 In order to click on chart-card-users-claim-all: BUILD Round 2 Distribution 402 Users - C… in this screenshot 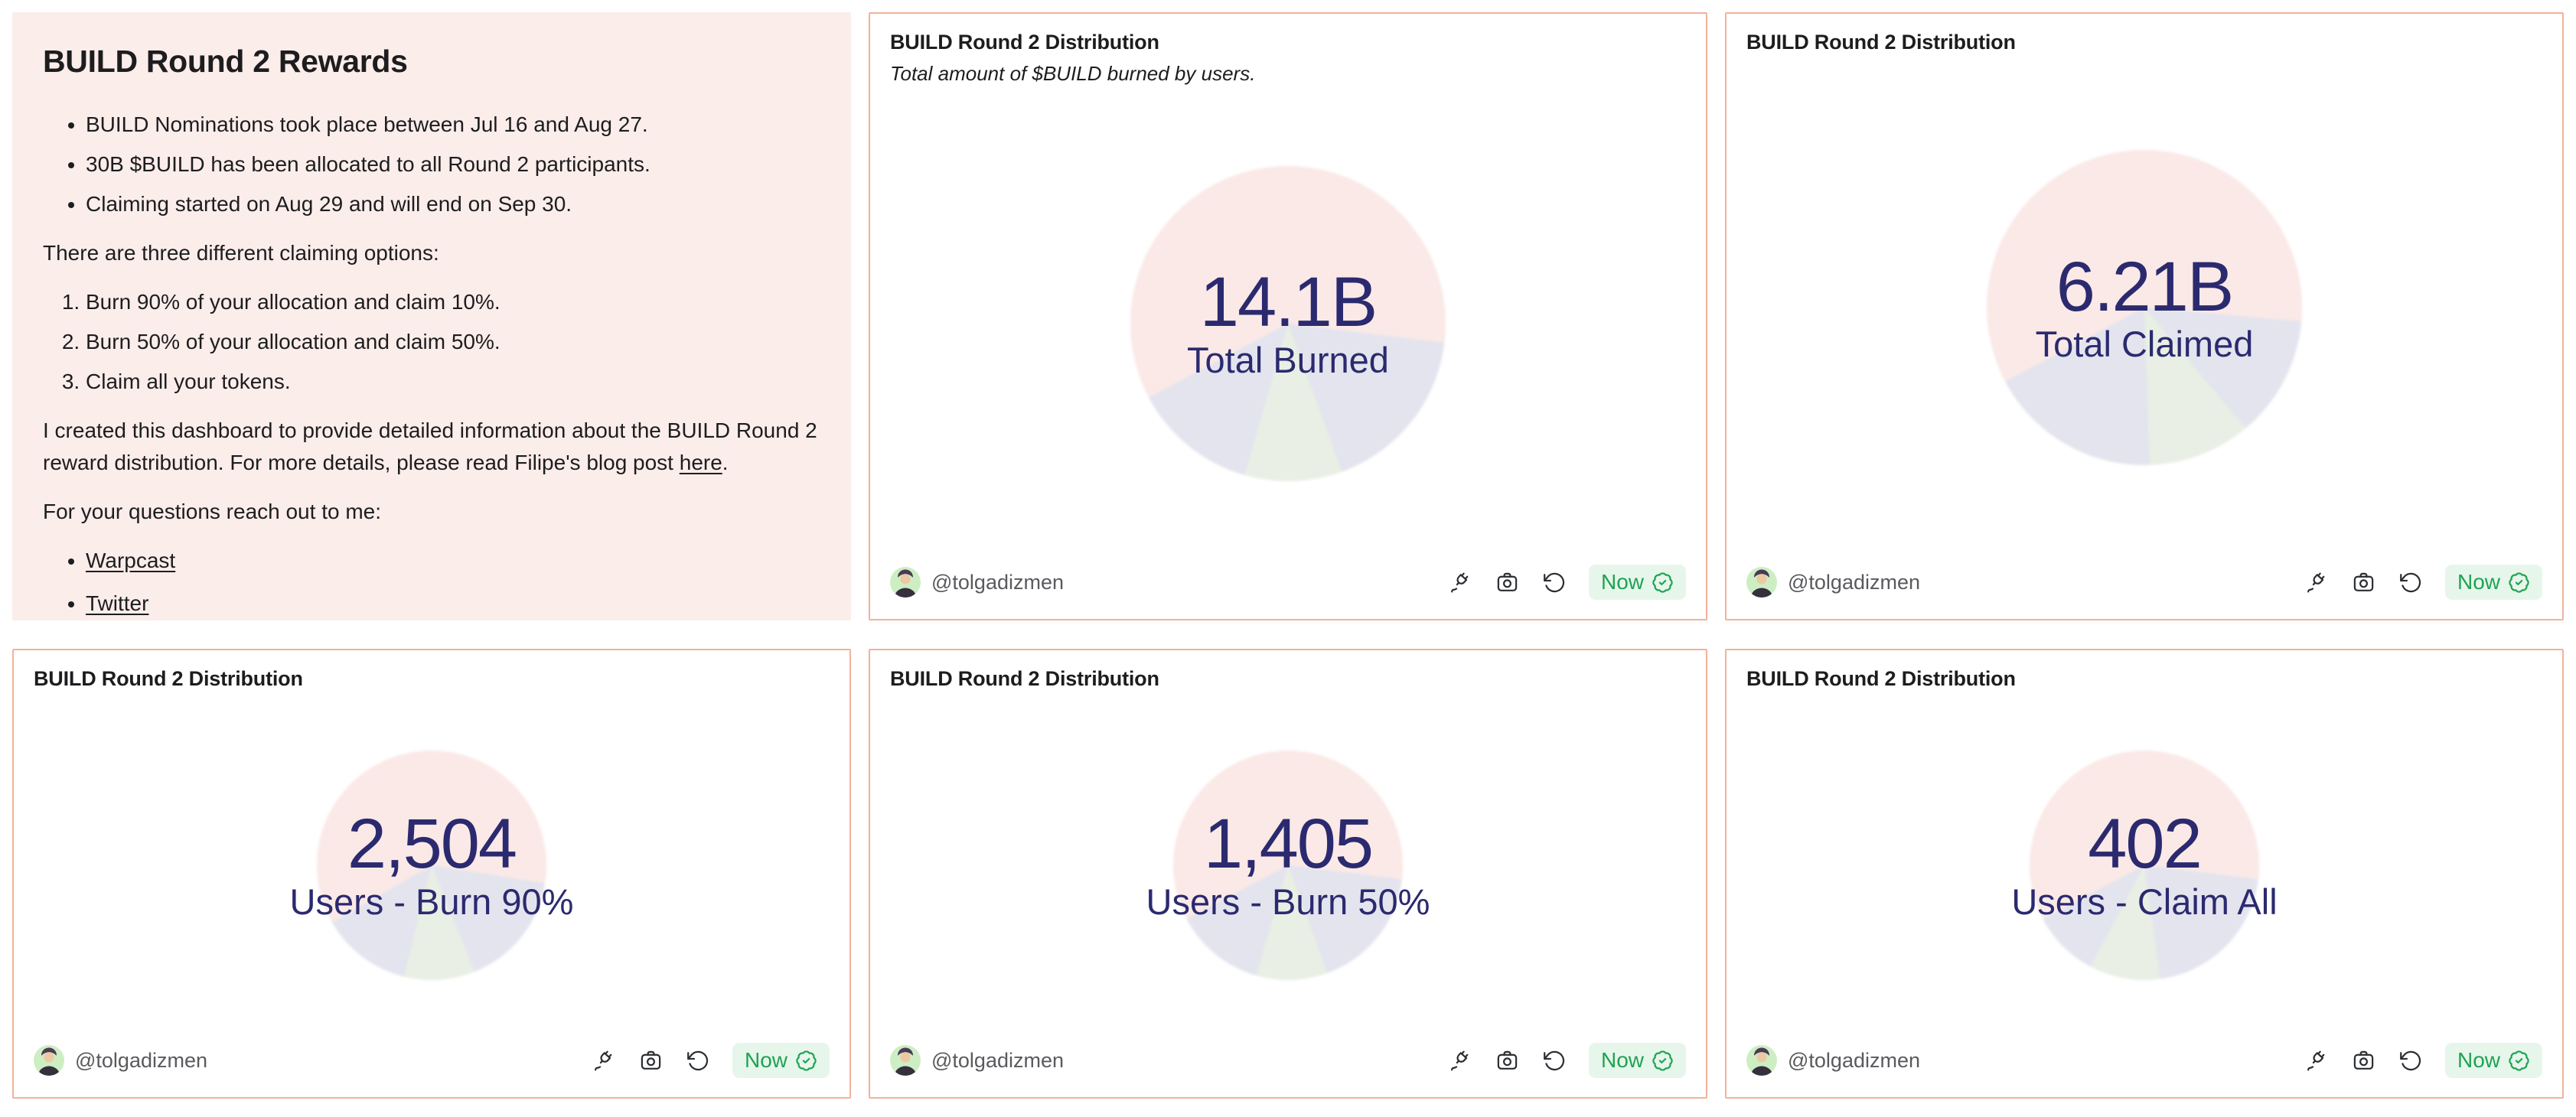, I will do `click(2144, 874)`.